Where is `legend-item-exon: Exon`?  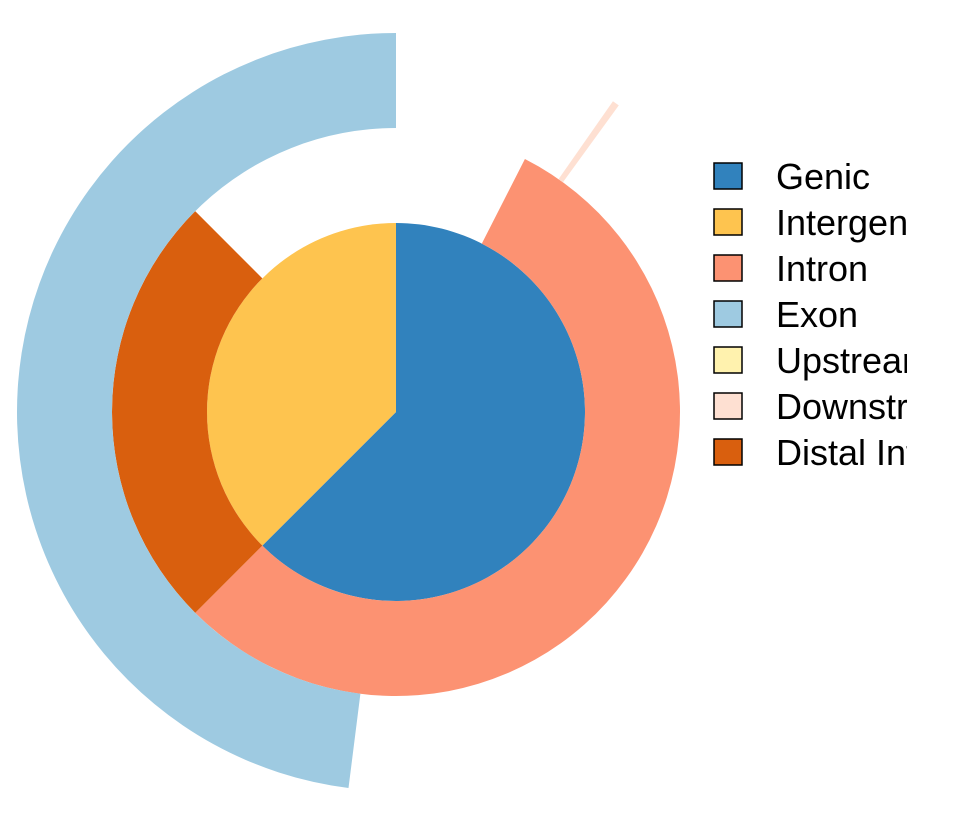 legend-item-exon: Exon is located at coordinates (785, 314).